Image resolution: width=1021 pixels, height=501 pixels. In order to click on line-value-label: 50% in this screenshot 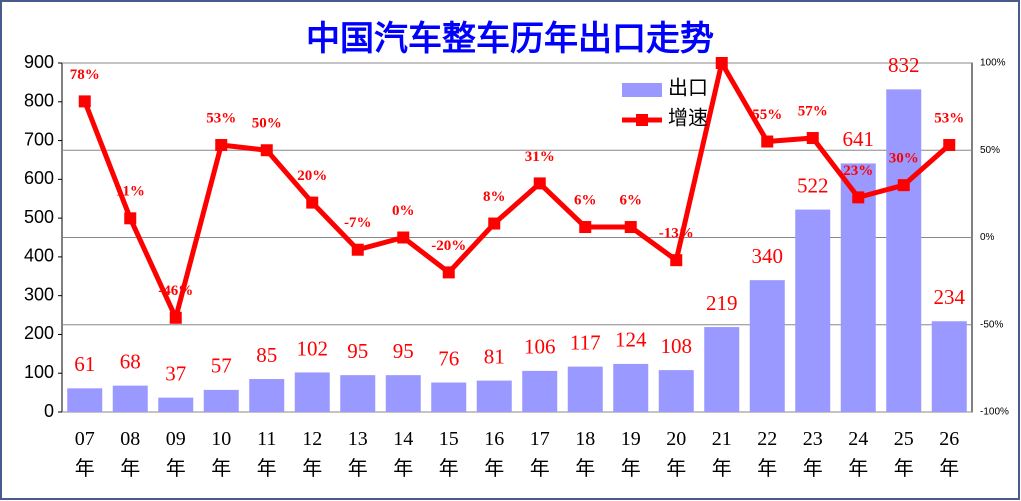, I will do `click(267, 124)`.